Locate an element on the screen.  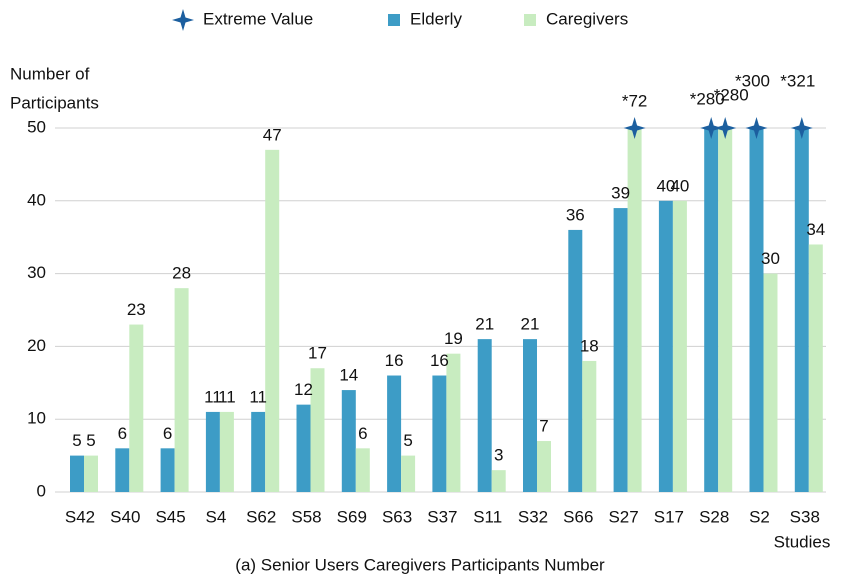
x-tick-label: S27 is located at coordinates (623, 516).